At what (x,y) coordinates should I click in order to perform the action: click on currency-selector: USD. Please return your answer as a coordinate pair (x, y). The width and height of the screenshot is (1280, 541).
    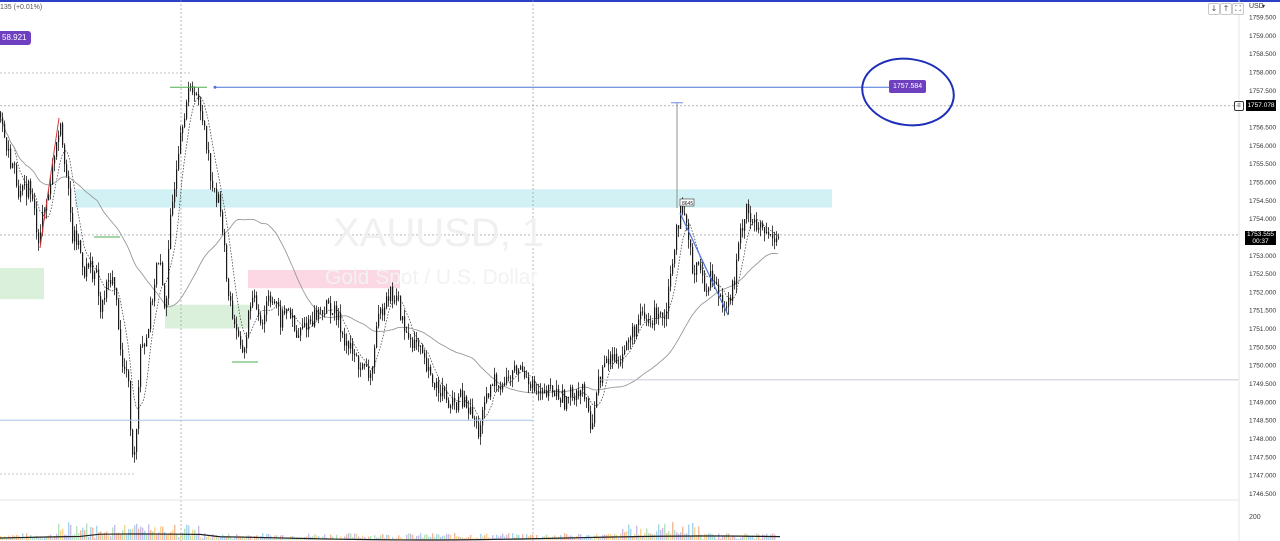
    Looking at the image, I should click on (1256, 6).